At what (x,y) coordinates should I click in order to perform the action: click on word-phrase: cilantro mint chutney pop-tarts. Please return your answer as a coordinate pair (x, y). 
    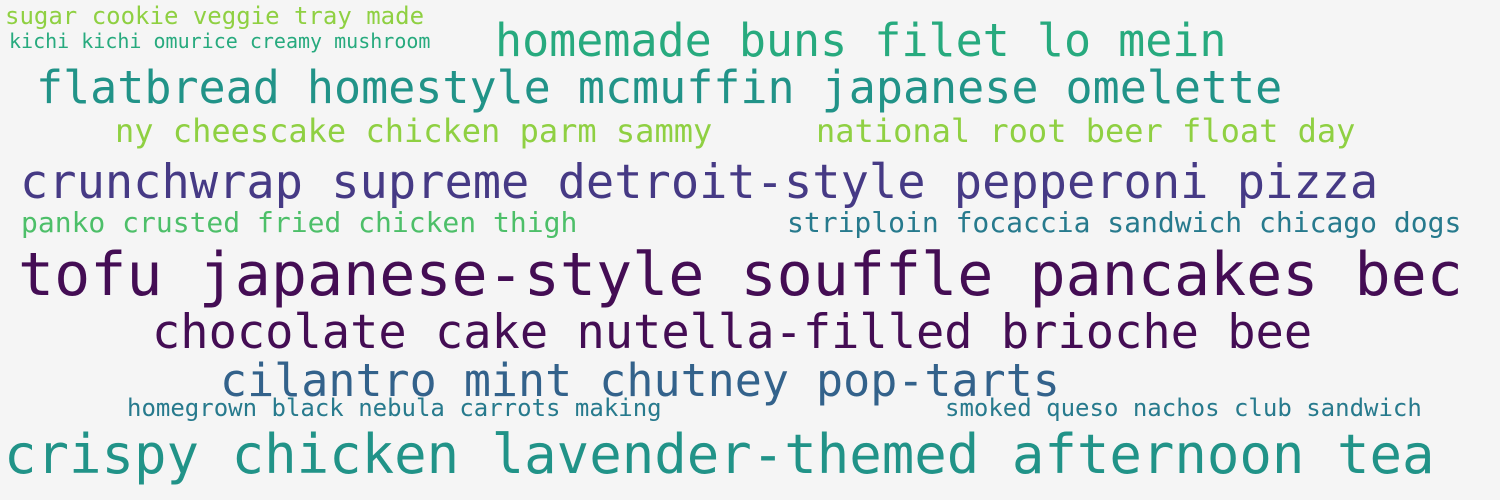
    Looking at the image, I should click on (640, 380).